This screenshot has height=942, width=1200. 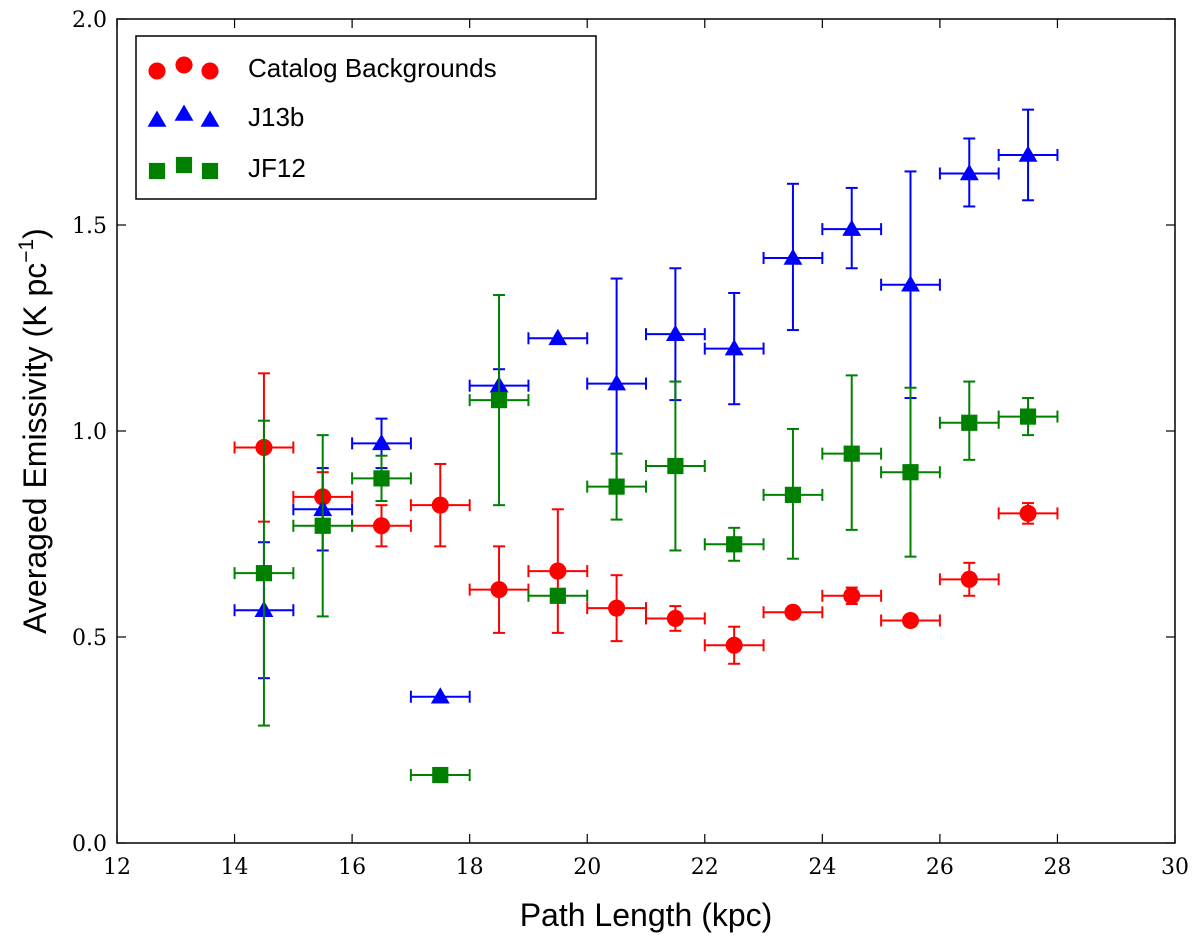 What do you see at coordinates (822, 867) in the screenshot?
I see `x-tick-label: 24` at bounding box center [822, 867].